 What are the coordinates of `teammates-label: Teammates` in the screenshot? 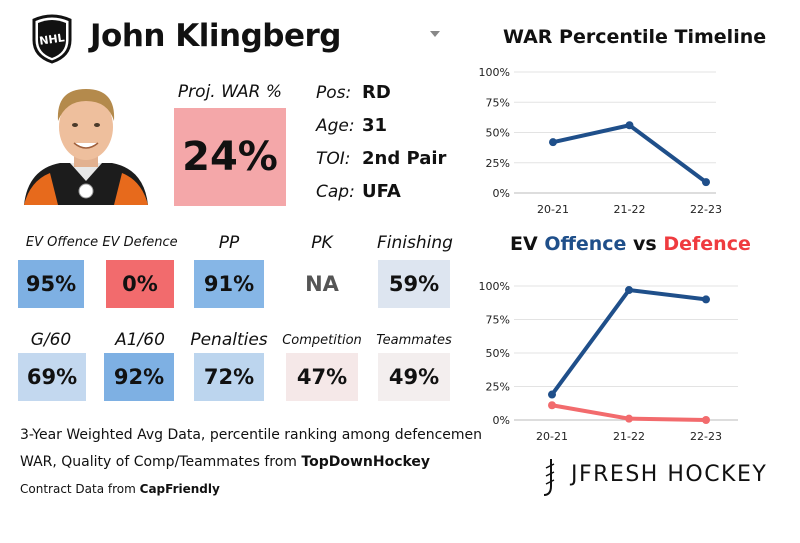 It's located at (414, 340).